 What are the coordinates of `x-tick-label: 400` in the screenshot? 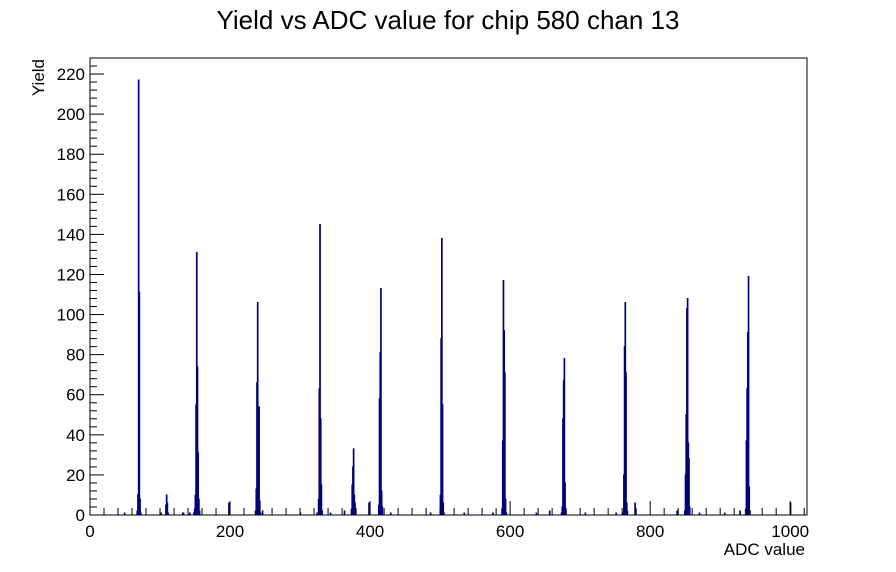 It's located at (370, 531).